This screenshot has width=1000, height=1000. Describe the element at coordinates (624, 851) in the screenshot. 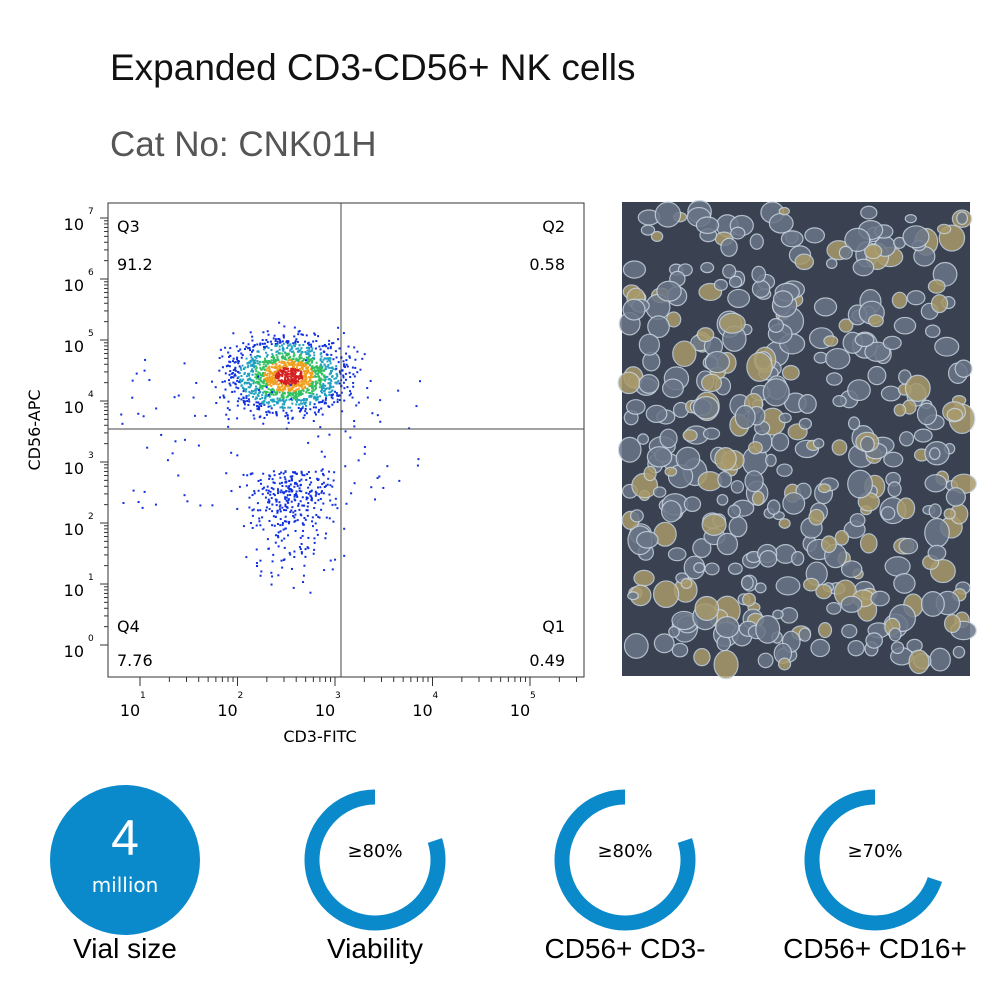

I see `stat-value: ≥80%` at that location.